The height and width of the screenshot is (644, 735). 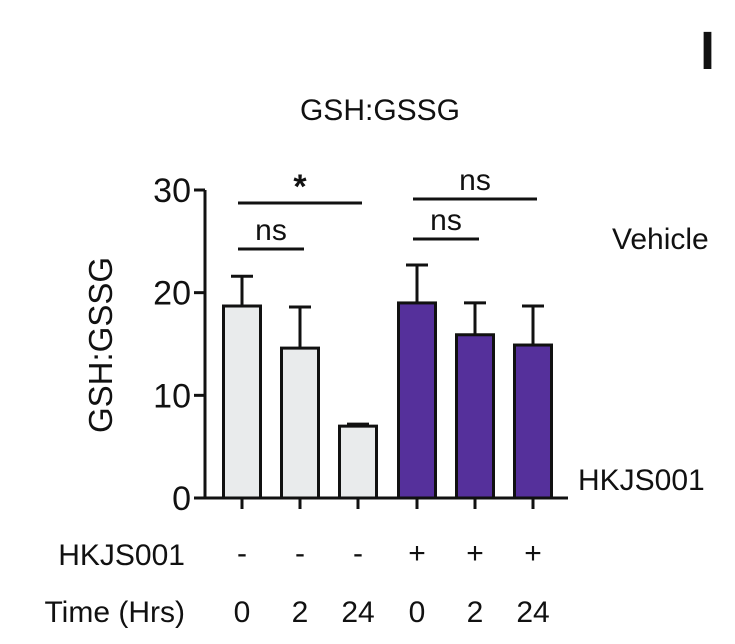 What do you see at coordinates (172, 294) in the screenshot?
I see `y-tick-label: 20` at bounding box center [172, 294].